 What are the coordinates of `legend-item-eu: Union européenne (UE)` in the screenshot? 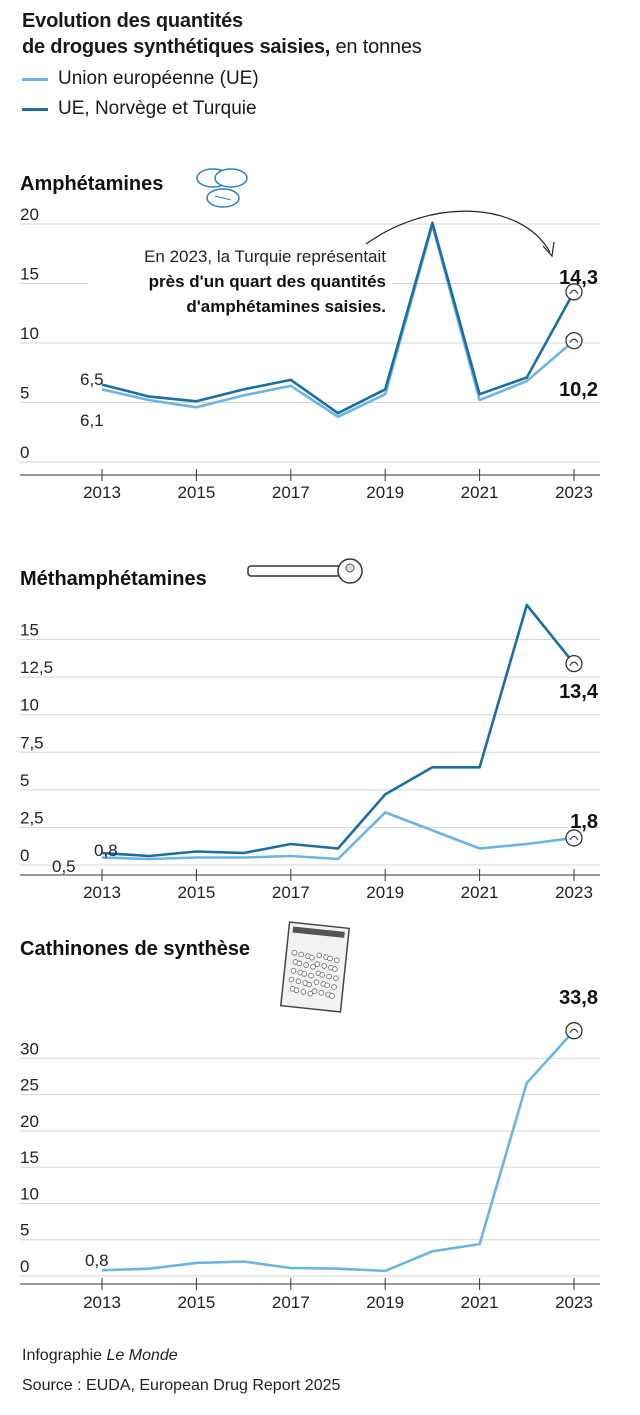 It's located at (322, 79).